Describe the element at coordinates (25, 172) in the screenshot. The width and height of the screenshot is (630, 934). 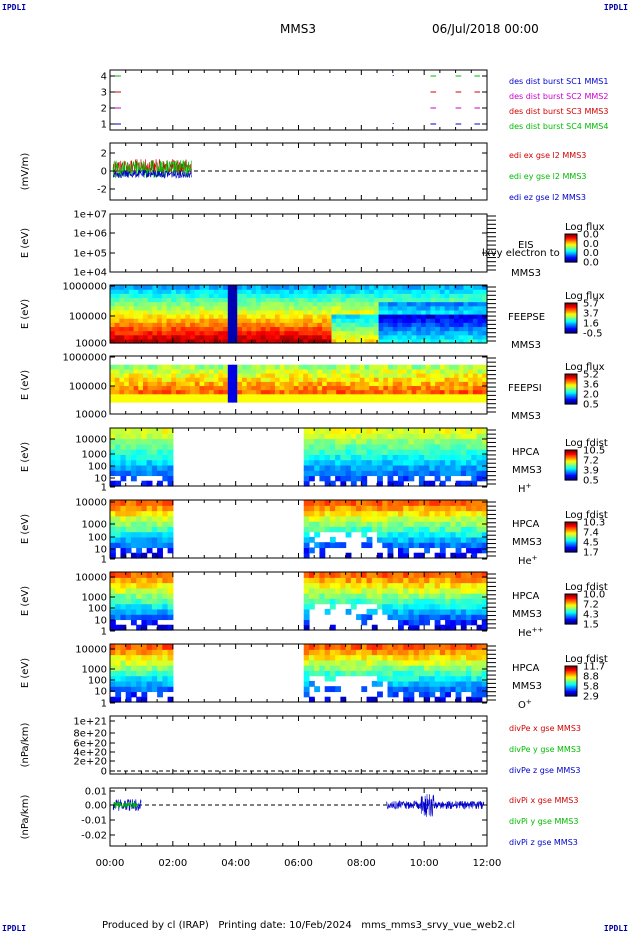
I see `y-axis-label-edi: (mV/m)` at that location.